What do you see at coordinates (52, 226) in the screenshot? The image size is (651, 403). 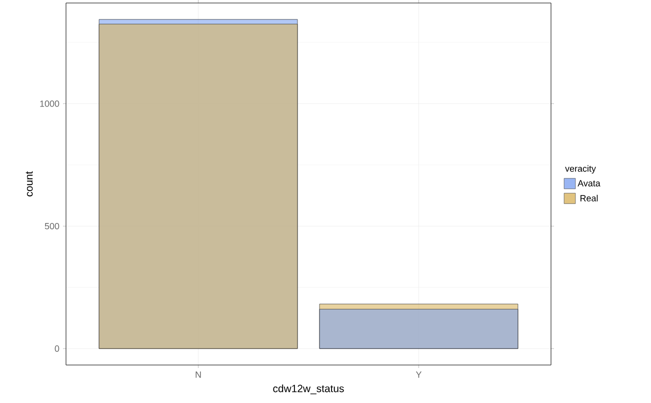 I see `y-tick-label: 500` at bounding box center [52, 226].